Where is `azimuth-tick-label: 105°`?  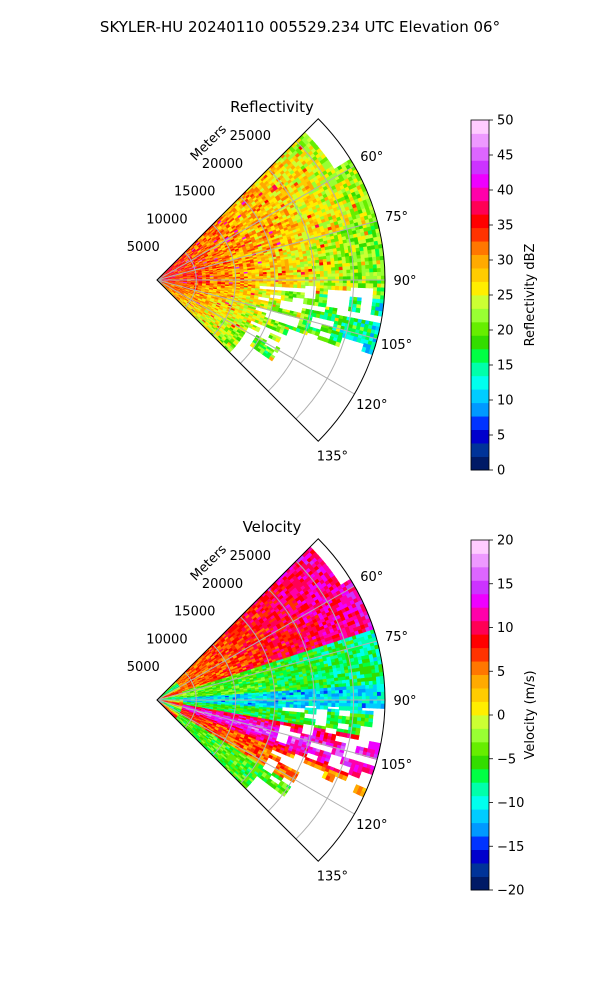 azimuth-tick-label: 105° is located at coordinates (396, 345).